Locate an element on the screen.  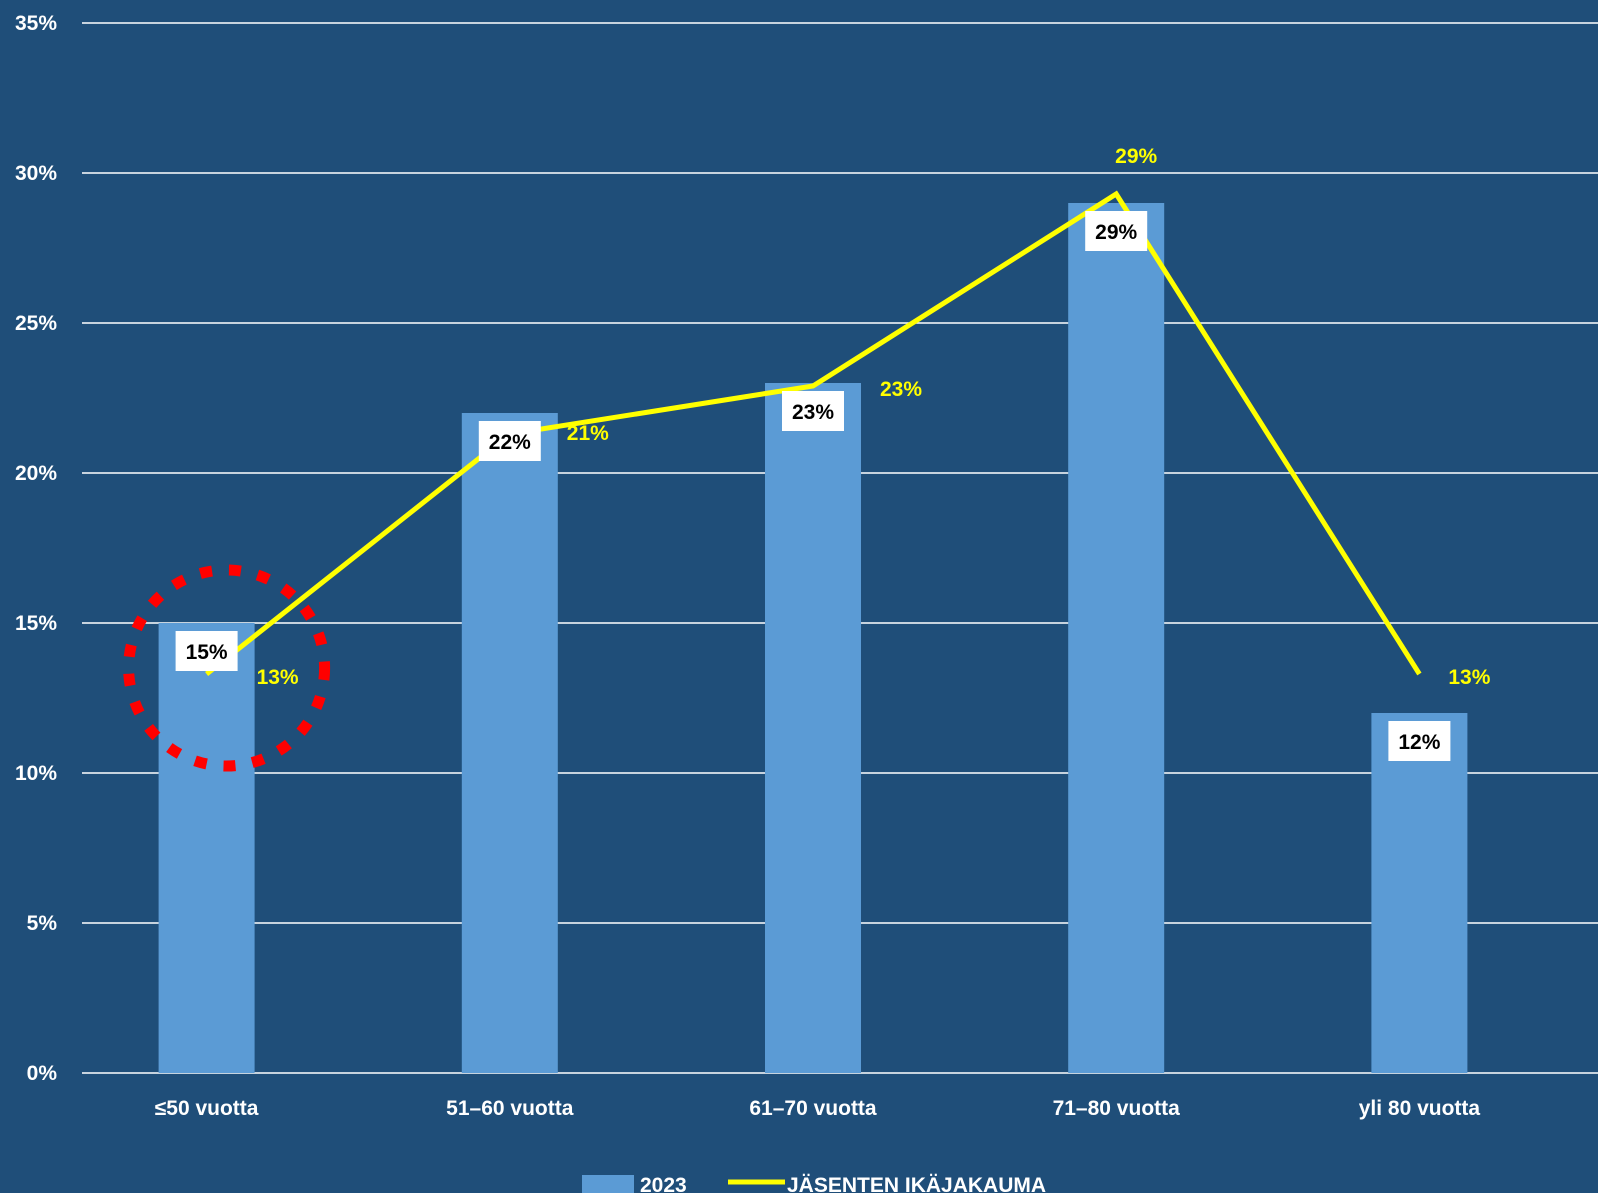
legend: 2023 JÄSENTEN IKÄJAKAUMA is located at coordinates (814, 1183).